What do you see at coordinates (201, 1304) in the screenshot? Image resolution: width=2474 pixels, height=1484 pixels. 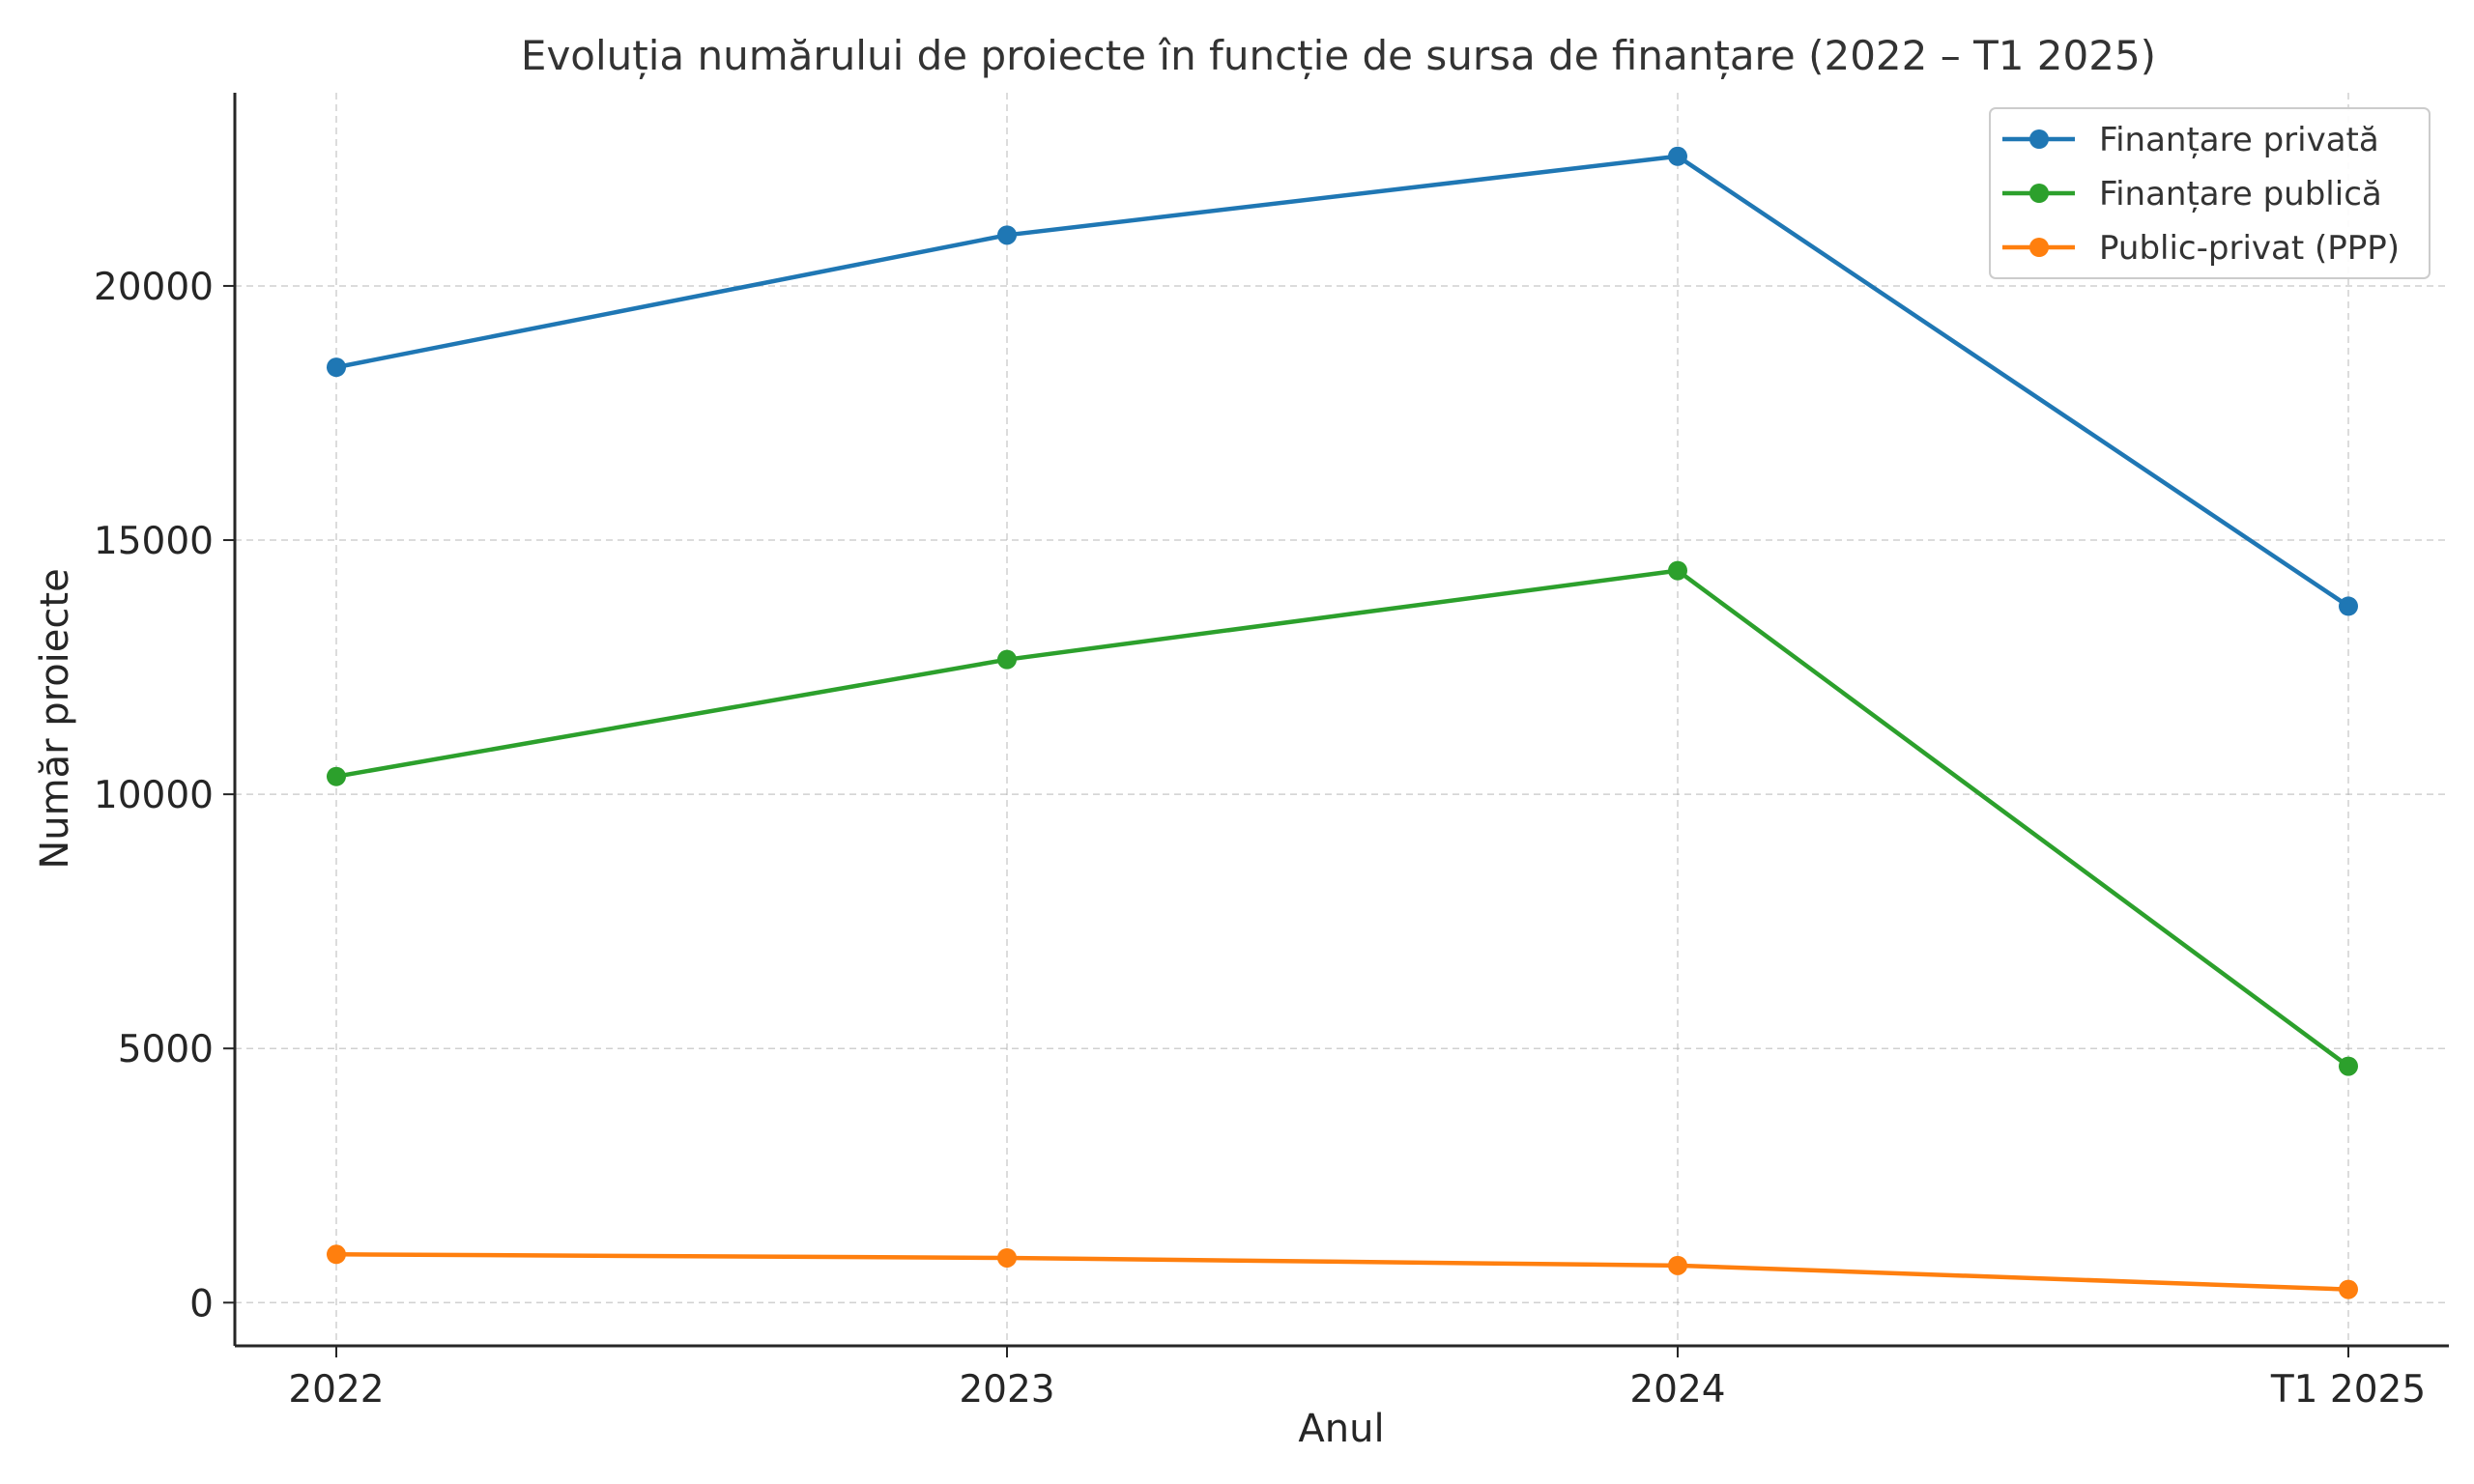 I see `y-tick-label: 0` at bounding box center [201, 1304].